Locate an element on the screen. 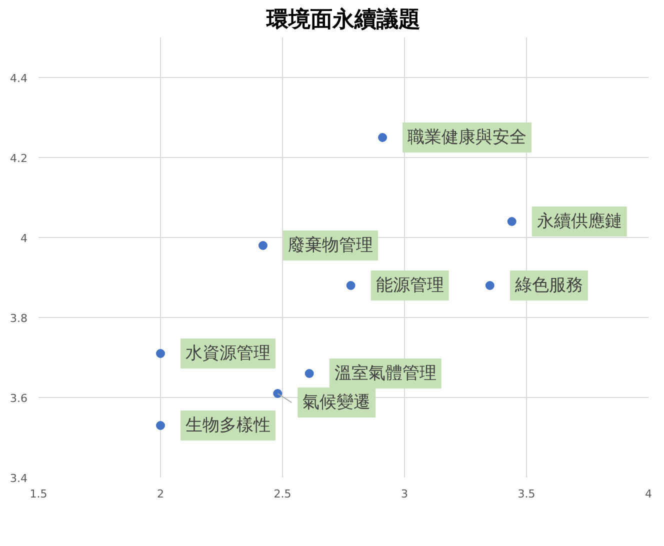 The width and height of the screenshot is (664, 546). data-label: 水資源管理 is located at coordinates (228, 354).